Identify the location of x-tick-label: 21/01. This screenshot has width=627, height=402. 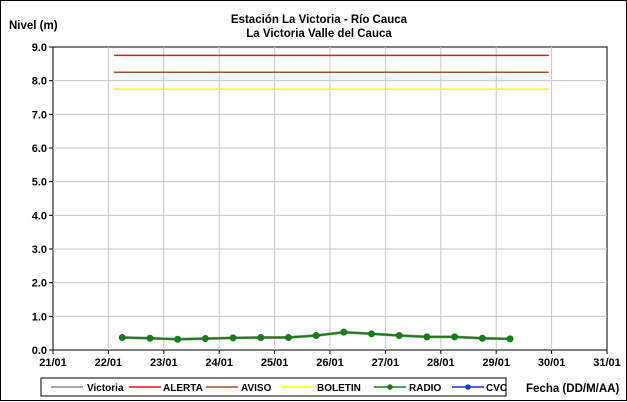
(53, 363).